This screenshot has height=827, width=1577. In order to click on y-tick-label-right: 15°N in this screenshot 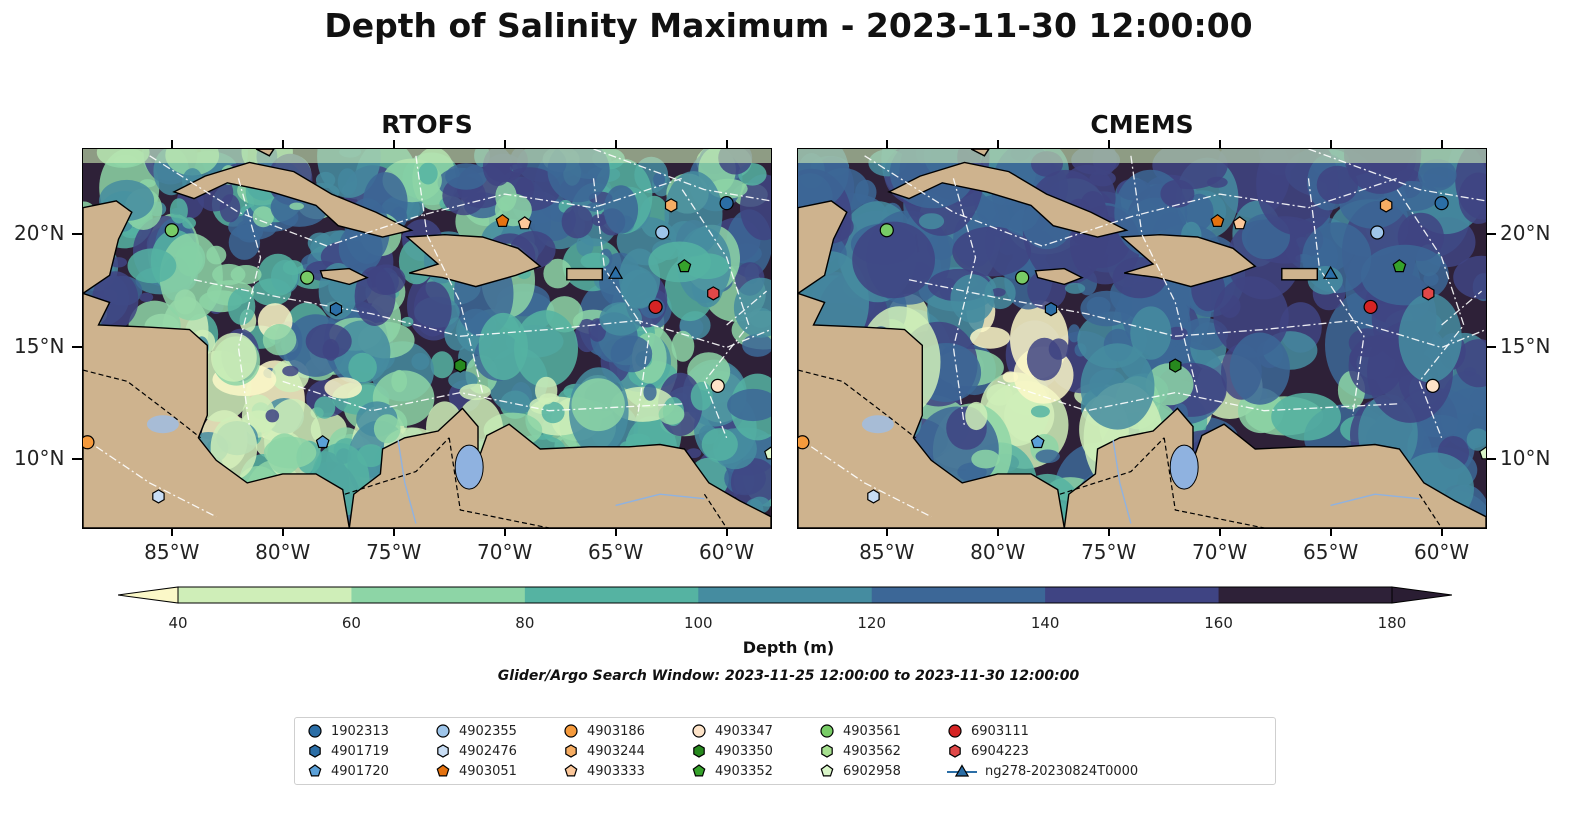, I will do `click(1525, 345)`.